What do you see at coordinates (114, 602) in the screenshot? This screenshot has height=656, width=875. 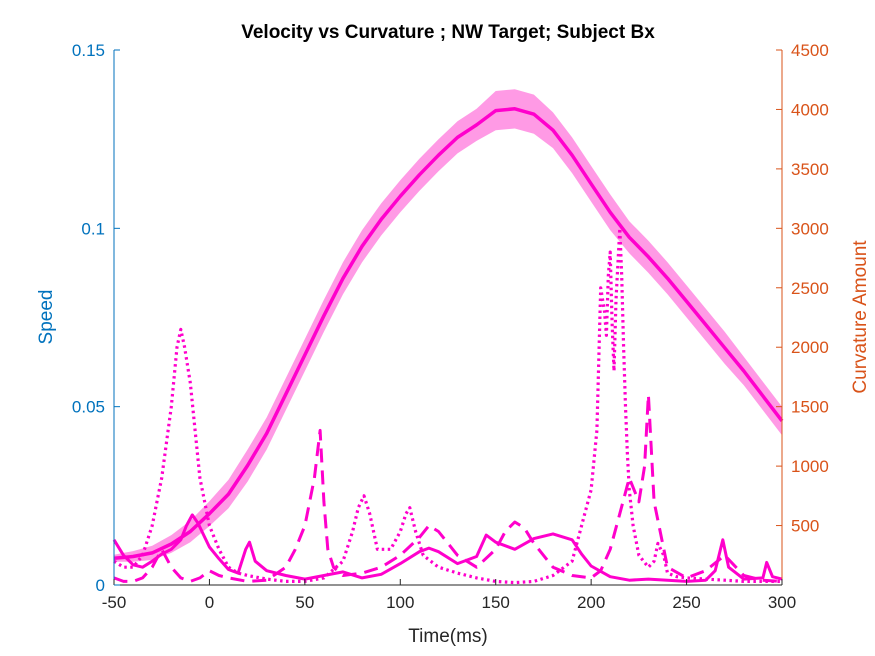 I see `x-tick-label: -50` at bounding box center [114, 602].